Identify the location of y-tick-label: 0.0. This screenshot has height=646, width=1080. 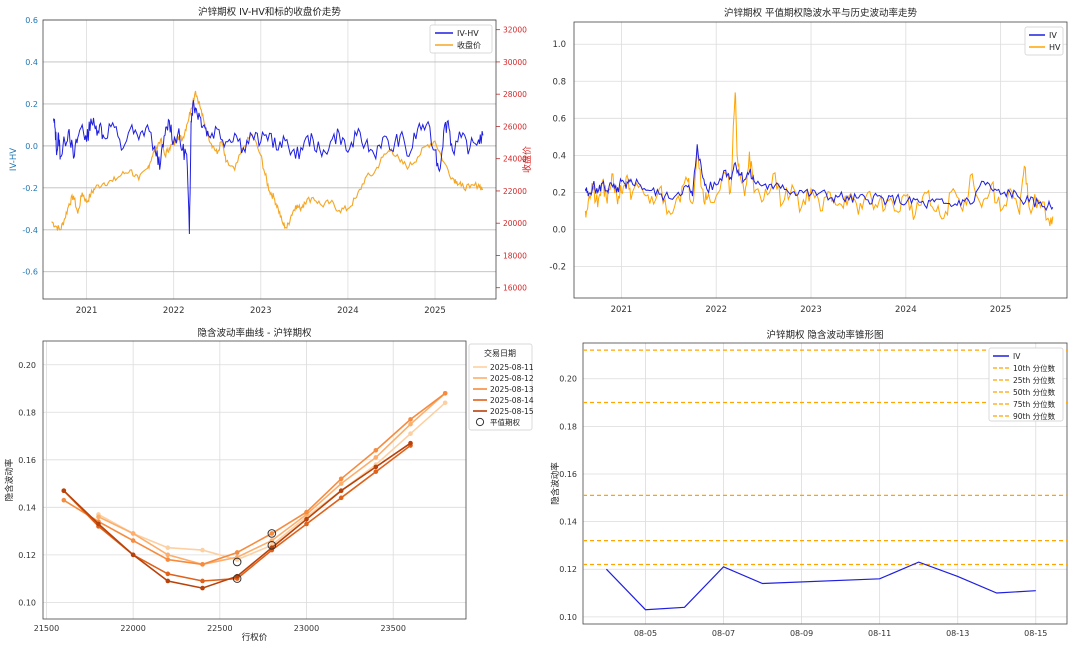
(31, 146).